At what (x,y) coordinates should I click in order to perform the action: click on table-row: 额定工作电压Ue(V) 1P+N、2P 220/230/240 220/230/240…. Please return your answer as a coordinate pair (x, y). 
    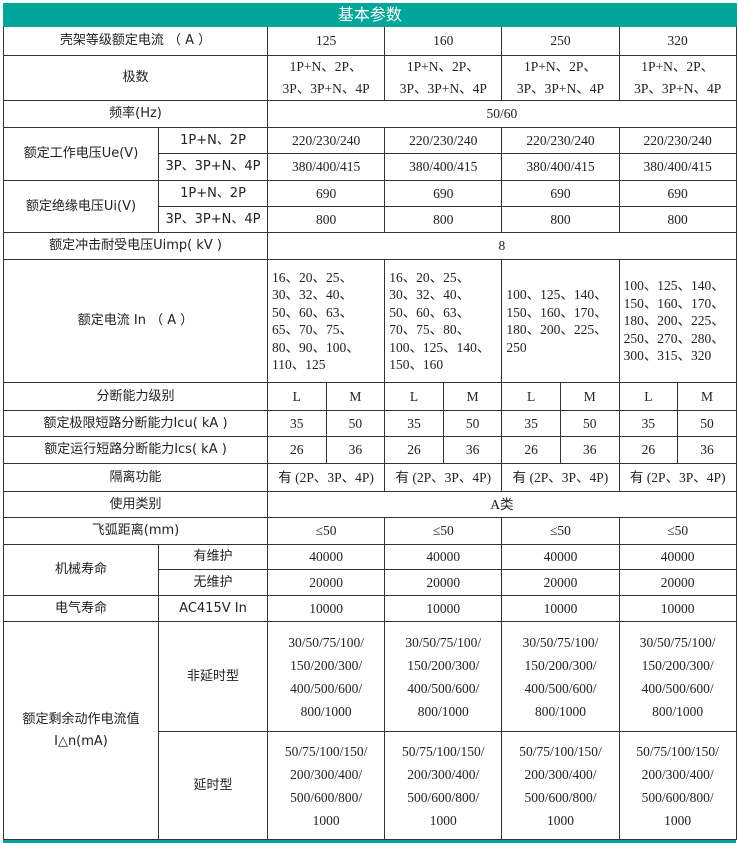
    Looking at the image, I should click on (370, 154).